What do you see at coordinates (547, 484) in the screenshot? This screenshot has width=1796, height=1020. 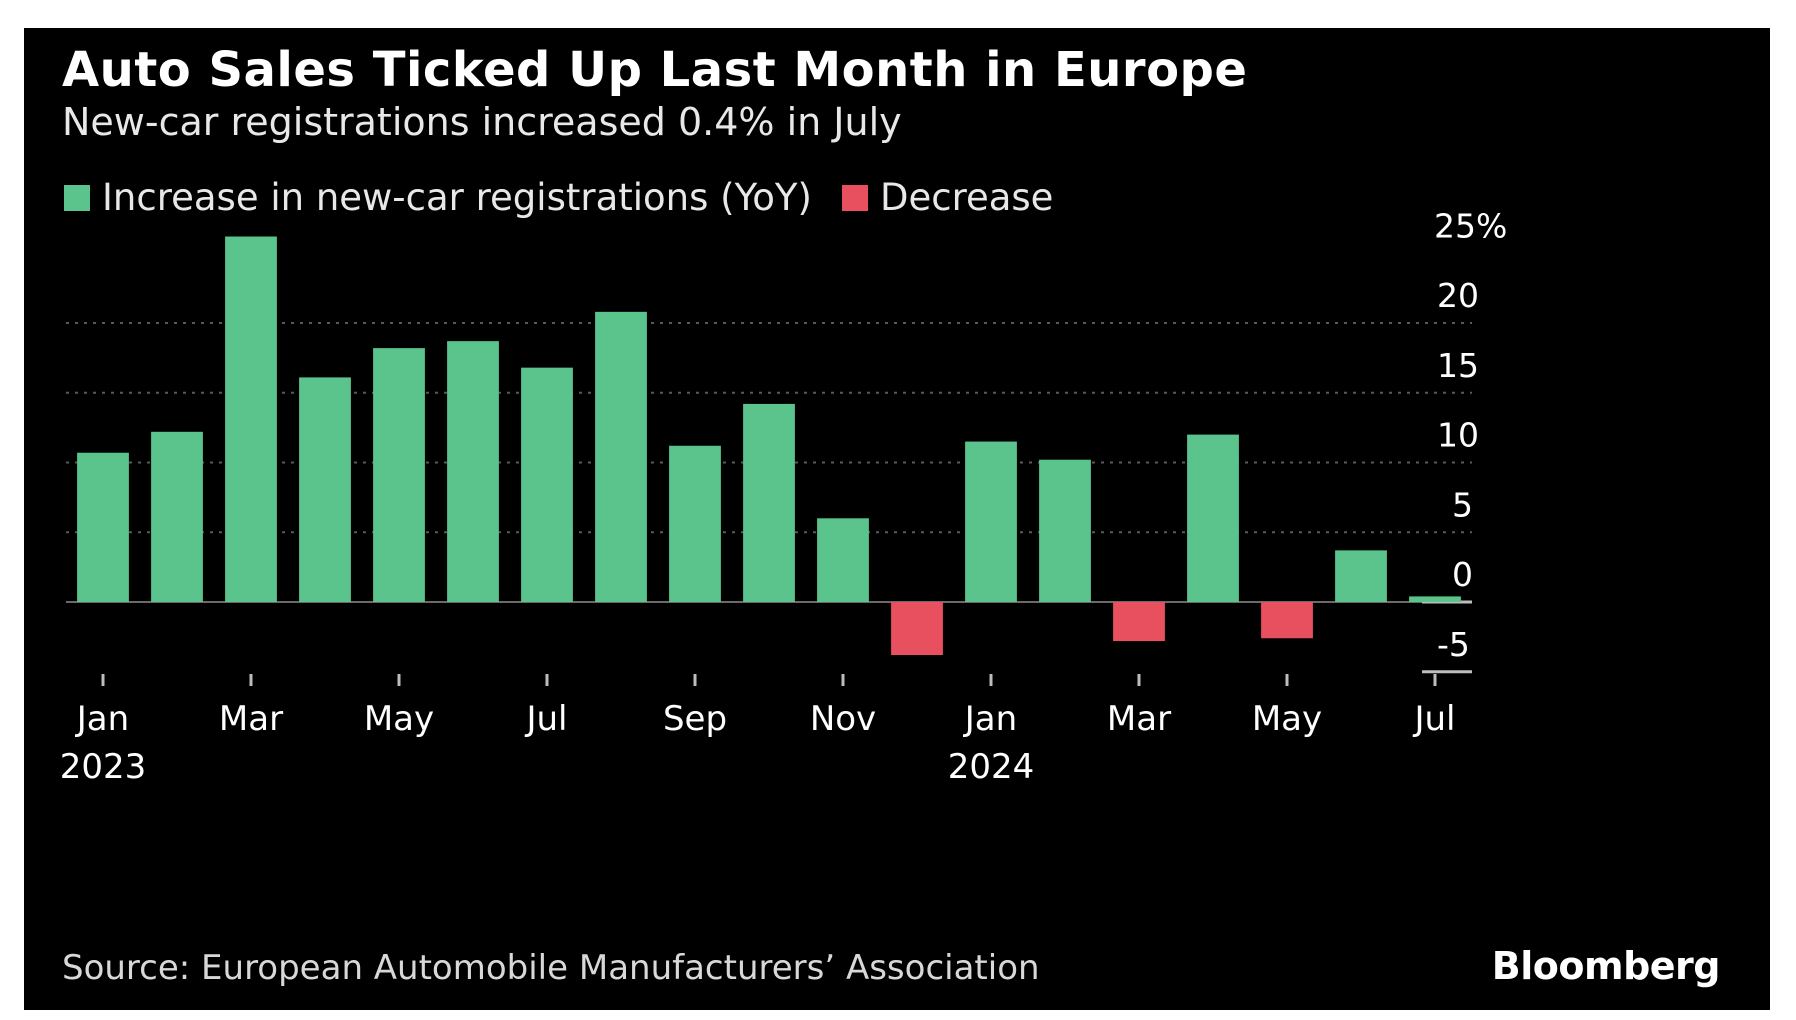 I see `bar-jul-2023` at bounding box center [547, 484].